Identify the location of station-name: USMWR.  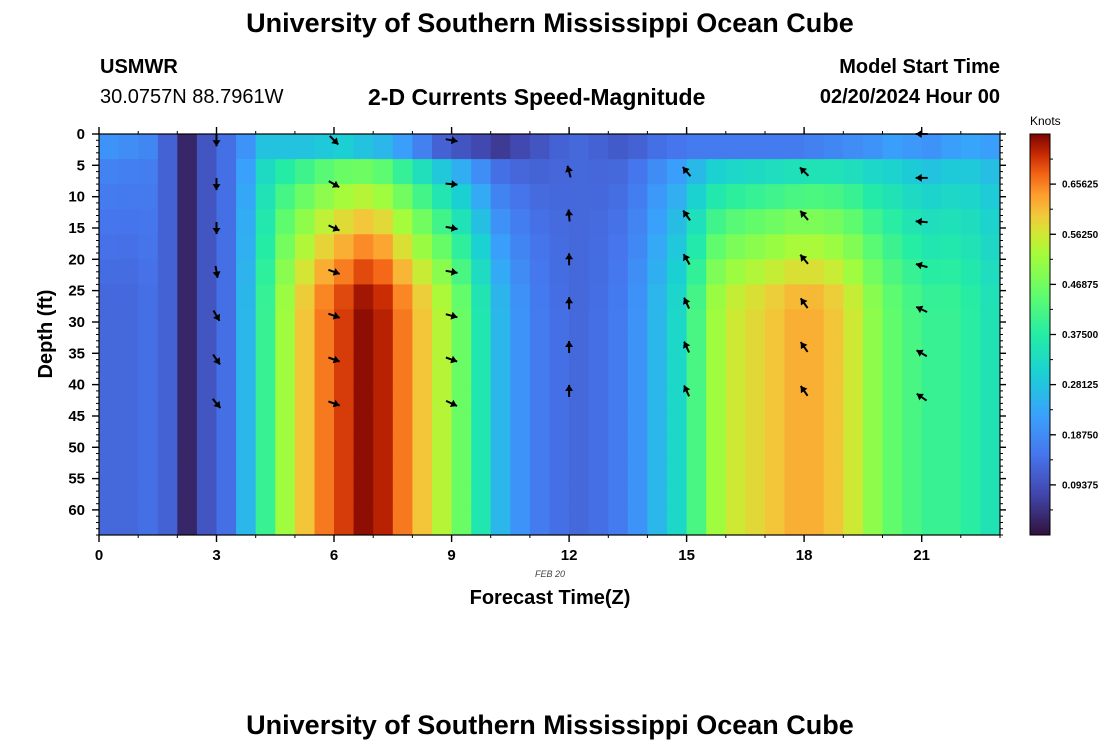
(139, 67).